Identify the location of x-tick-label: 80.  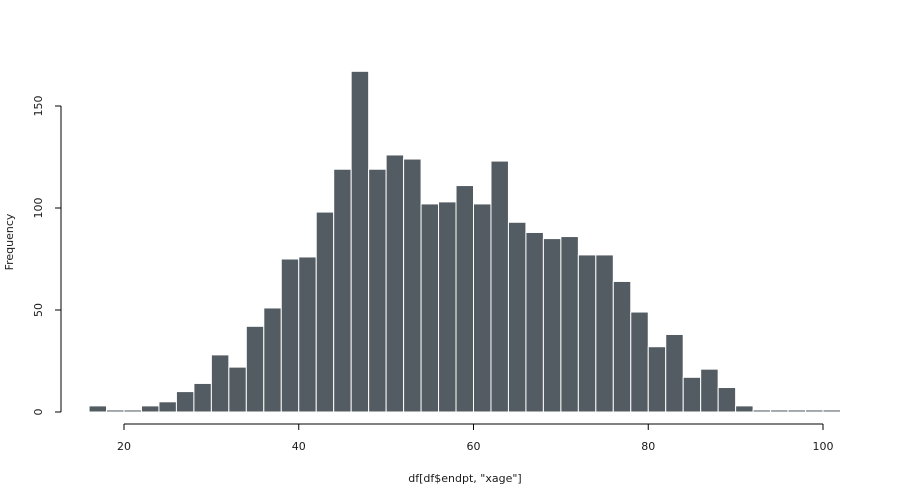
(648, 446).